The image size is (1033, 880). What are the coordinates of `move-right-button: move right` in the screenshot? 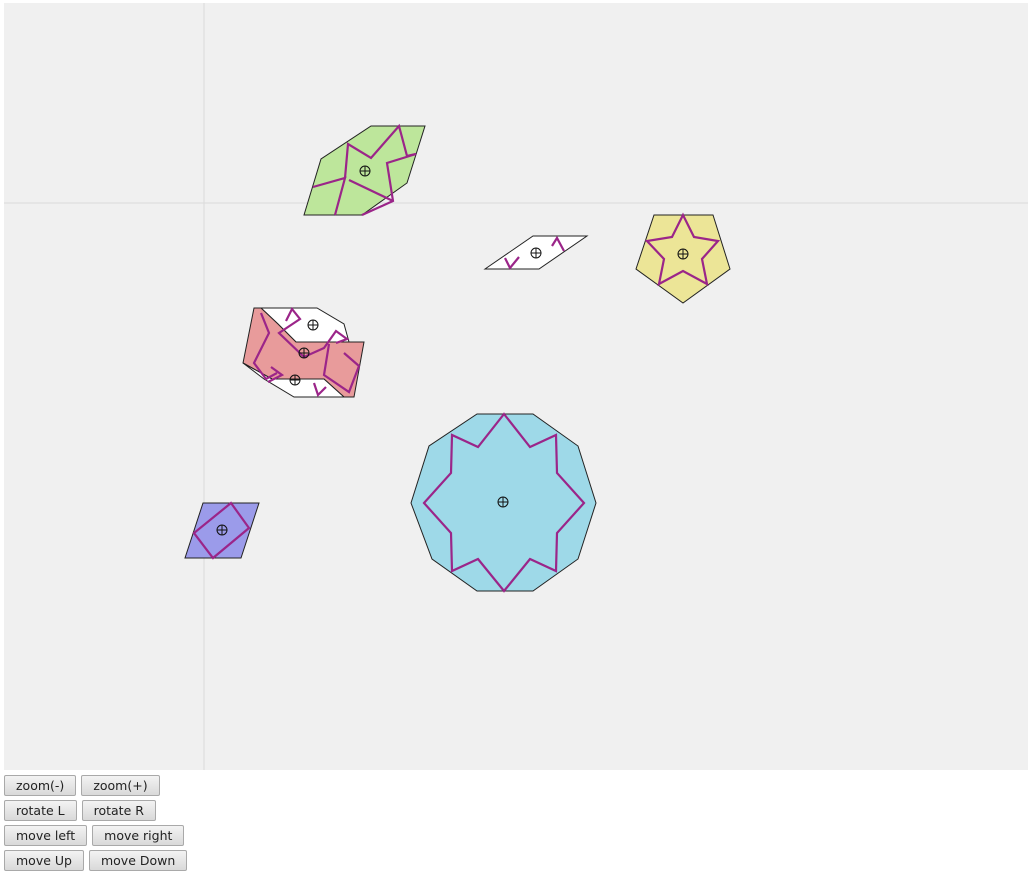 It's located at (138, 835).